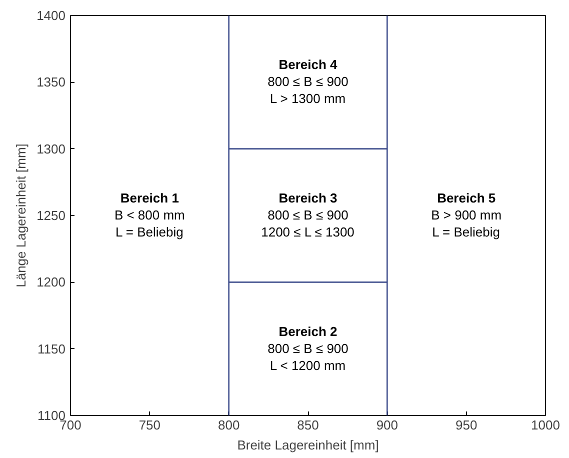 The width and height of the screenshot is (569, 458). Describe the element at coordinates (545, 425) in the screenshot. I see `x-tick-label: 1000` at that location.